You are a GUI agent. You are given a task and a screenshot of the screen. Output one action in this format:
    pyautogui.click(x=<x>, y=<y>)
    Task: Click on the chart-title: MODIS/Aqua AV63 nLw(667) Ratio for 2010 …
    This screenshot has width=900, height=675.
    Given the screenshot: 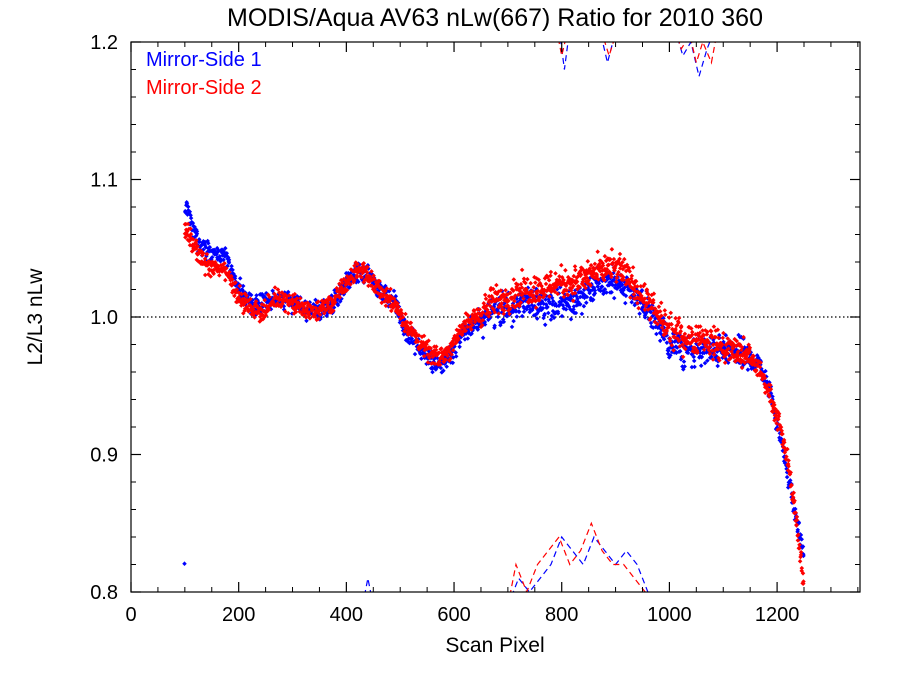 What is the action you would take?
    pyautogui.click(x=495, y=18)
    